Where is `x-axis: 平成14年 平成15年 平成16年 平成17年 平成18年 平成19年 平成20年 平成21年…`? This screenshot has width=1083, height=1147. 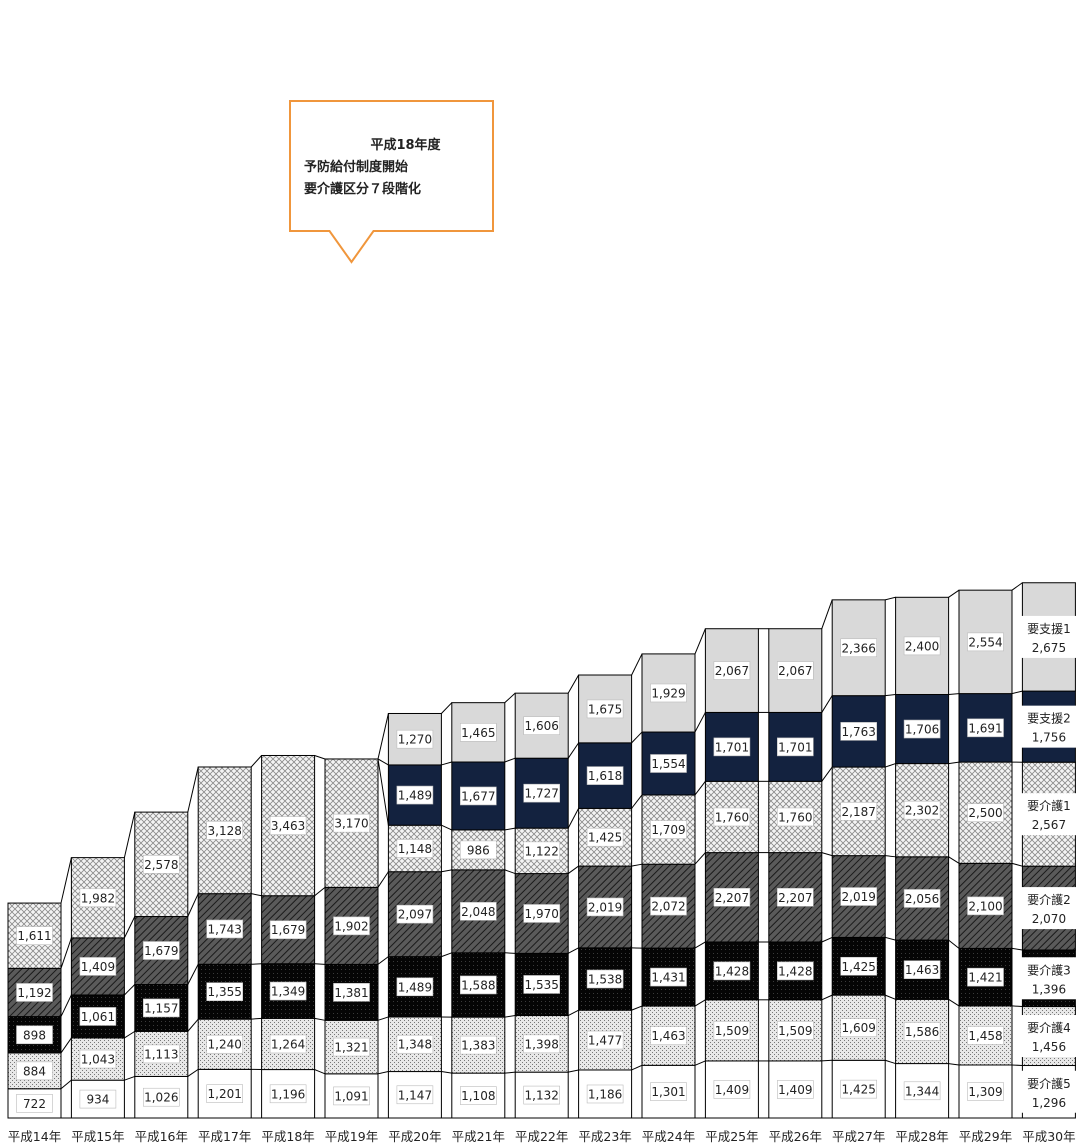
x-axis: 平成14年 平成15年 平成16年 平成17年 平成18年 平成19年 平成20年 平成21年… is located at coordinates (542, 1136).